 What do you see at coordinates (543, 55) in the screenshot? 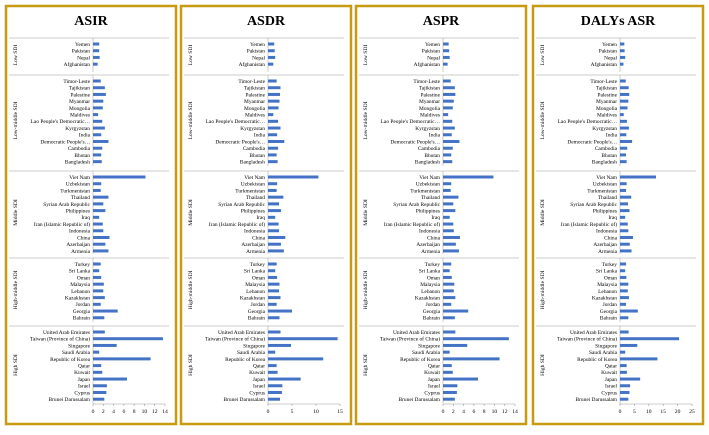
I see `group-label: Low SDI` at bounding box center [543, 55].